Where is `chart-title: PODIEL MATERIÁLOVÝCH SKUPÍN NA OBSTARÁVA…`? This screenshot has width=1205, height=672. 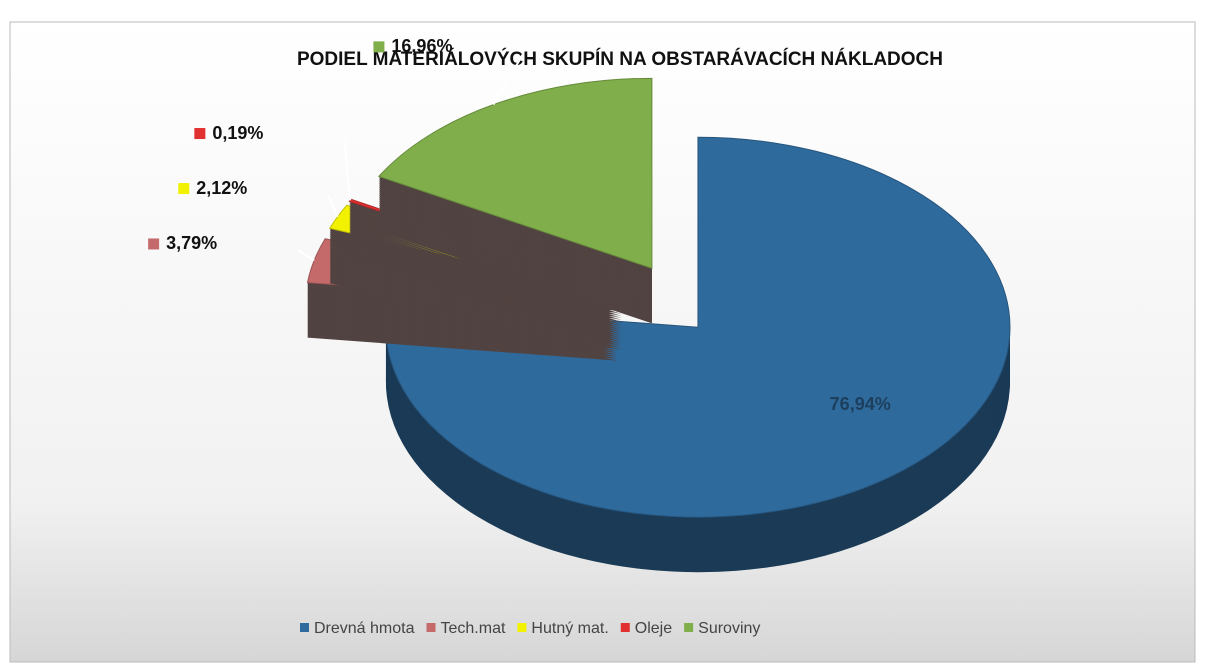
chart-title: PODIEL MATERIÁLOVÝCH SKUPÍN NA OBSTARÁVA… is located at coordinates (620, 59).